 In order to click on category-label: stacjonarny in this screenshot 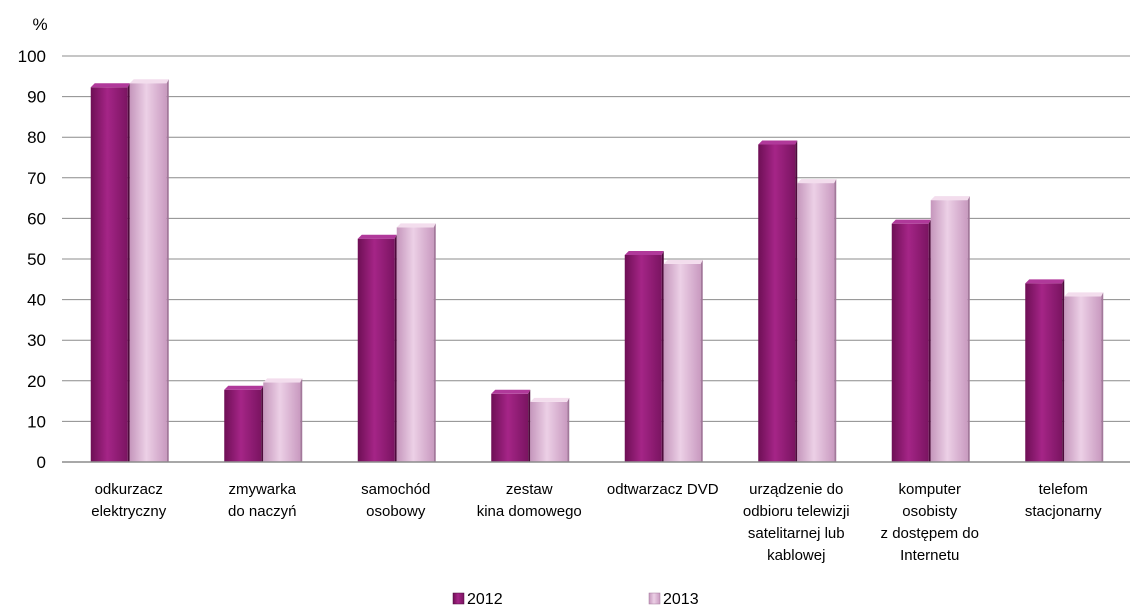, I will do `click(1063, 511)`.